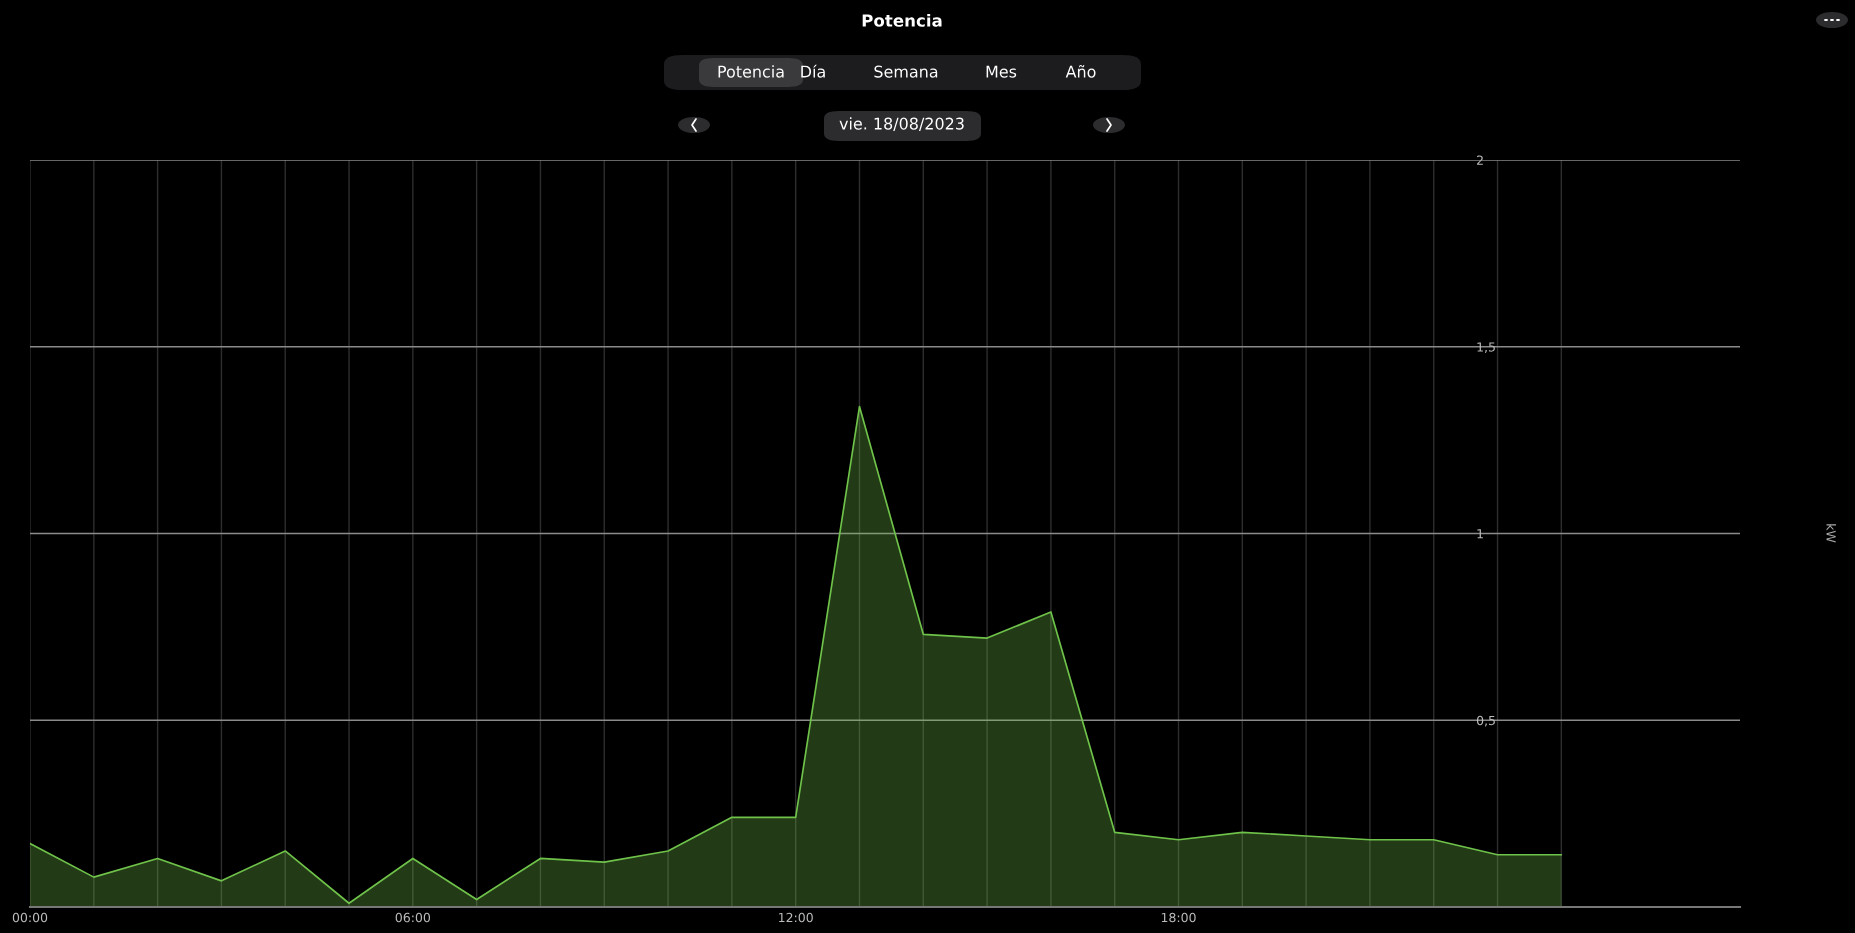 The image size is (1855, 933). What do you see at coordinates (1001, 71) in the screenshot?
I see `text: Mes` at bounding box center [1001, 71].